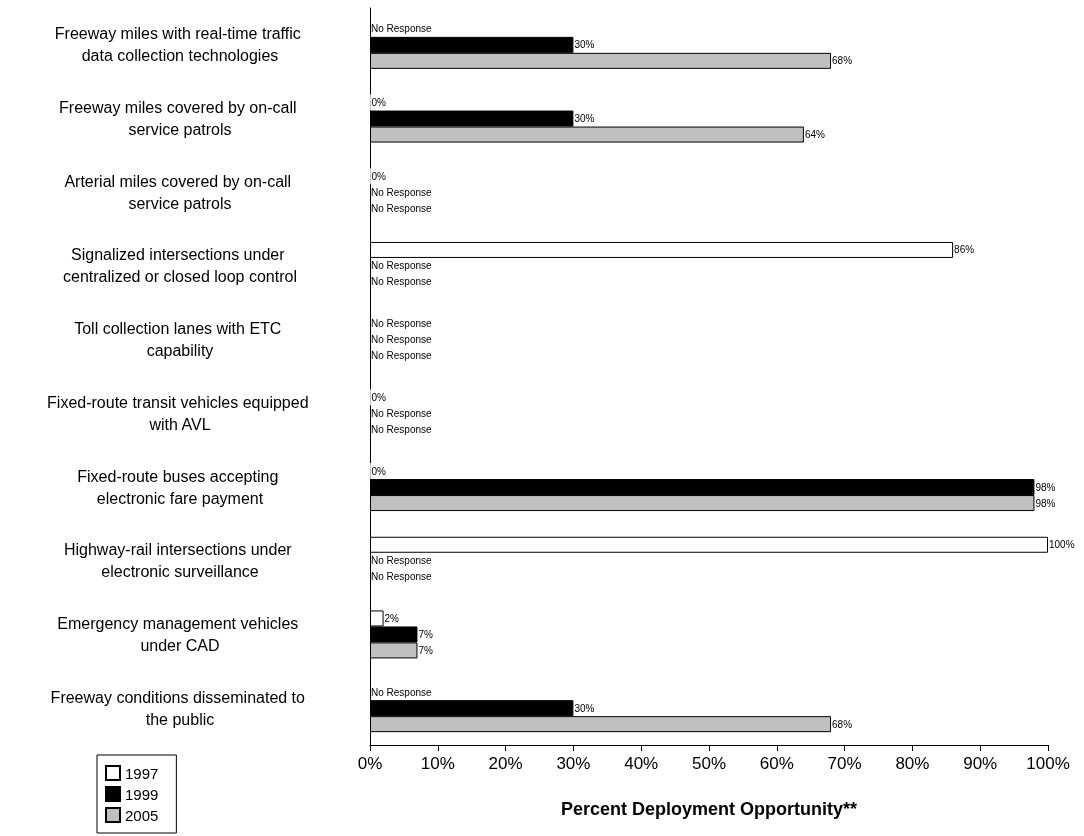 The width and height of the screenshot is (1084, 836). Describe the element at coordinates (180, 192) in the screenshot. I see `y-tick-label: Arterial miles covered by on-call service patrols` at that location.